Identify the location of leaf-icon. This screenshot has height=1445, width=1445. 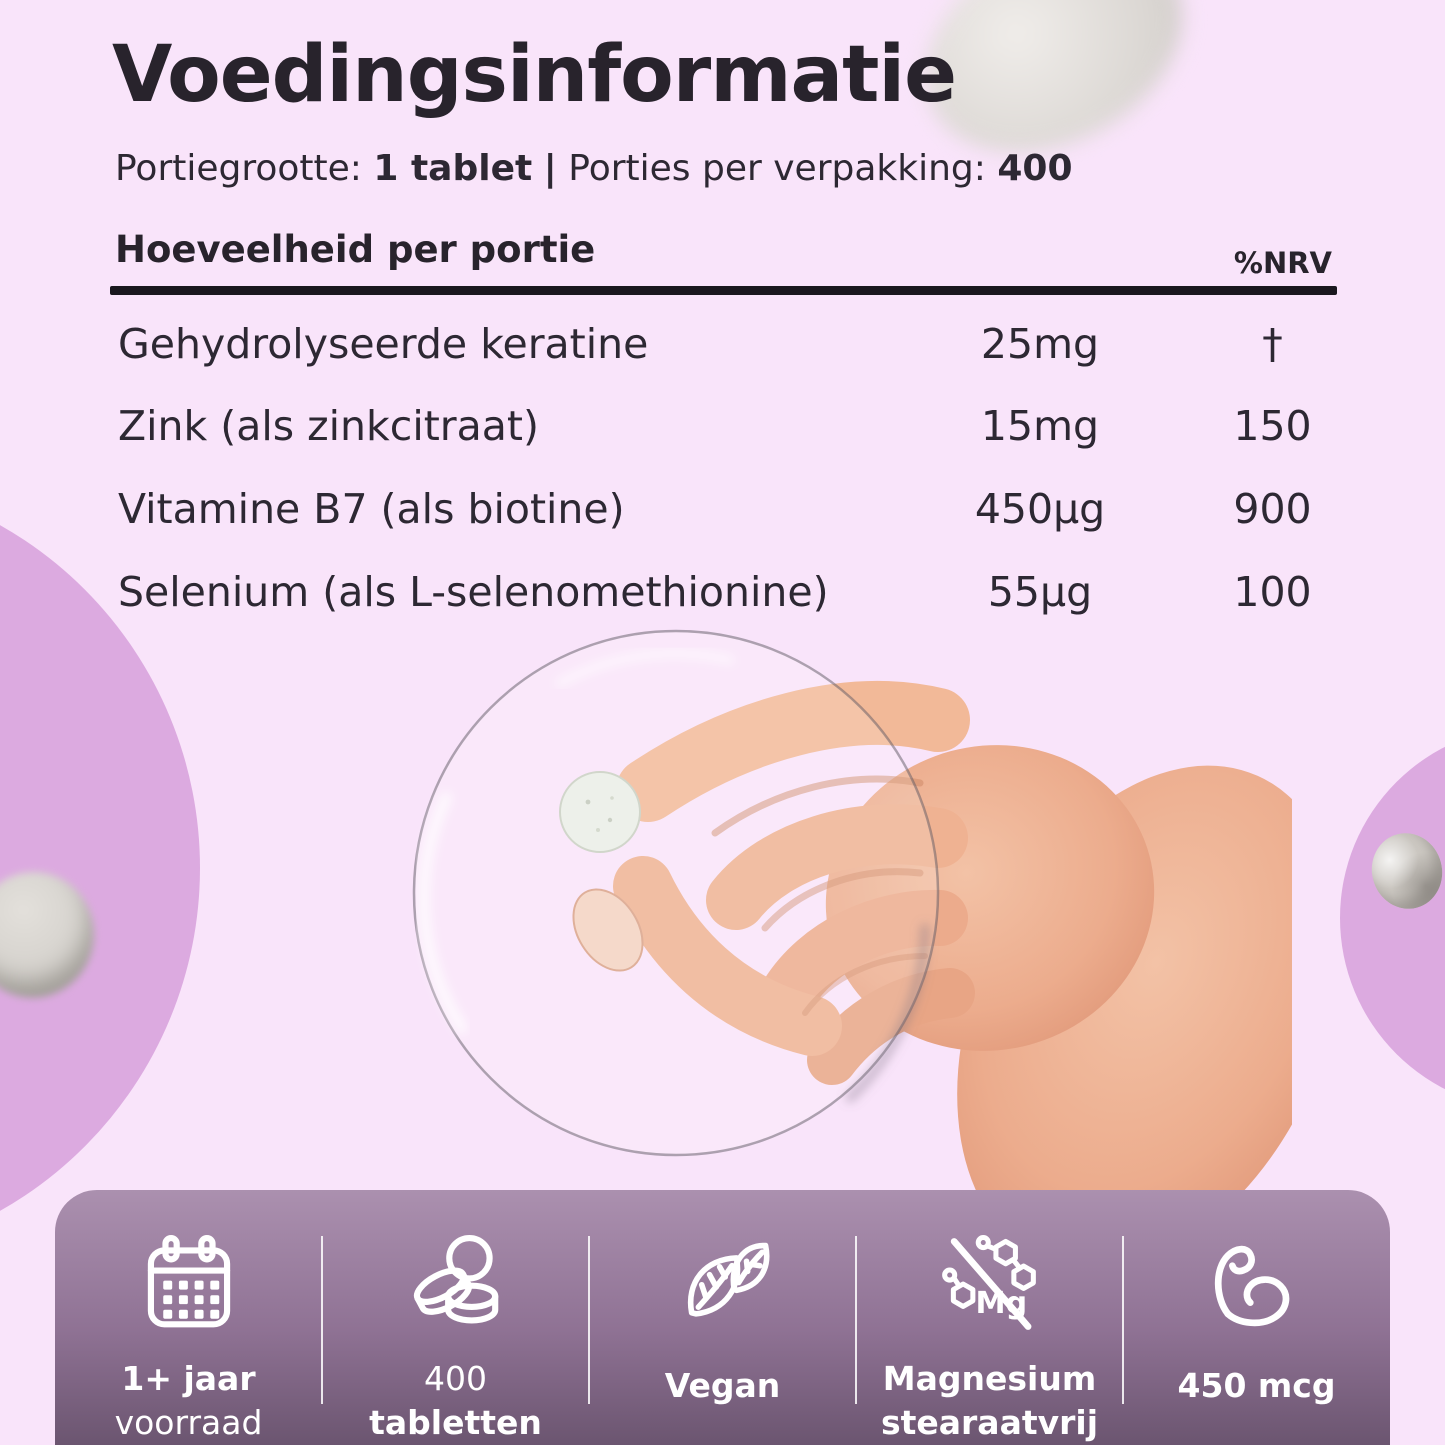
(723, 1287).